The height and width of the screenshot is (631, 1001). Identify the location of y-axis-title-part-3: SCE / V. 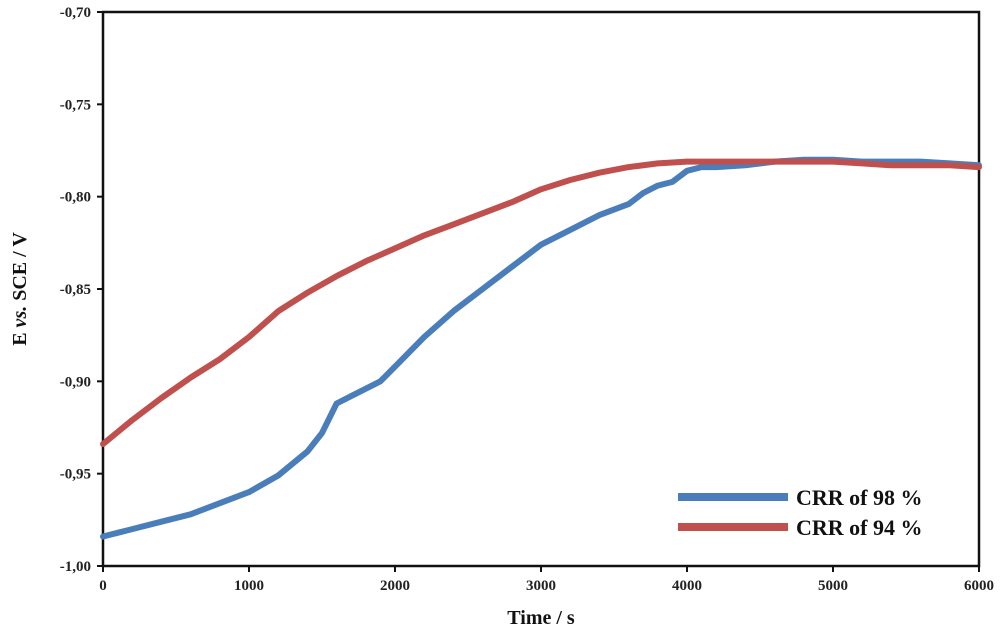
(20, 269).